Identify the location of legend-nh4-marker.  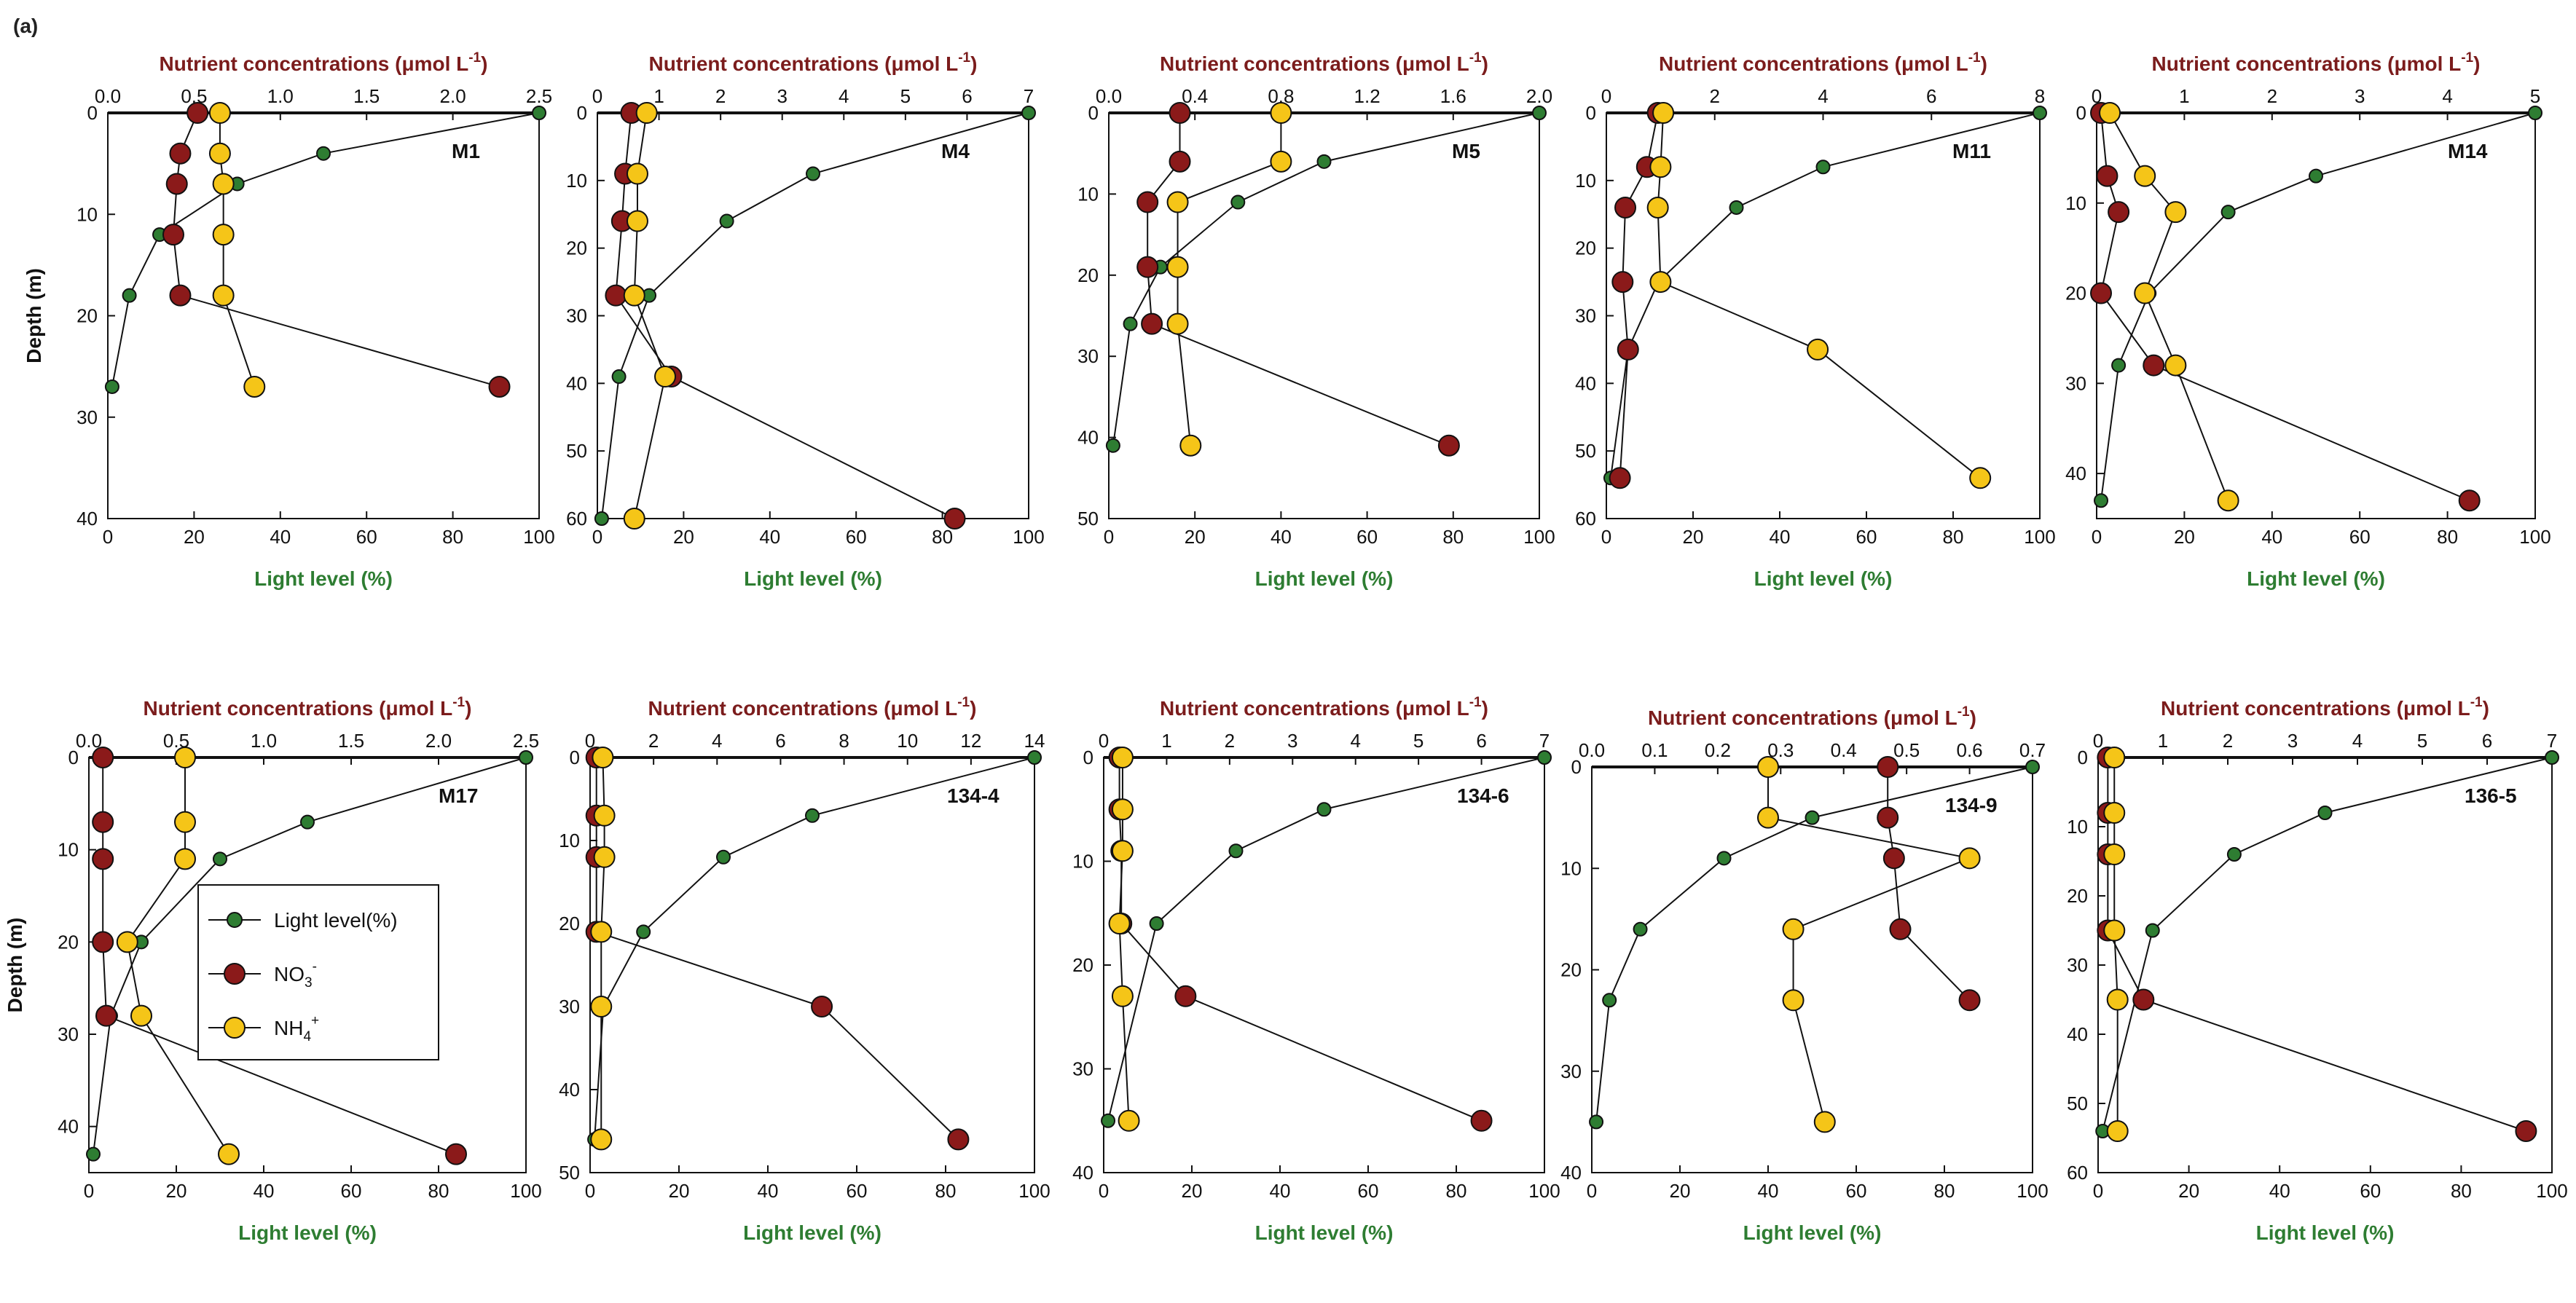
(235, 1028).